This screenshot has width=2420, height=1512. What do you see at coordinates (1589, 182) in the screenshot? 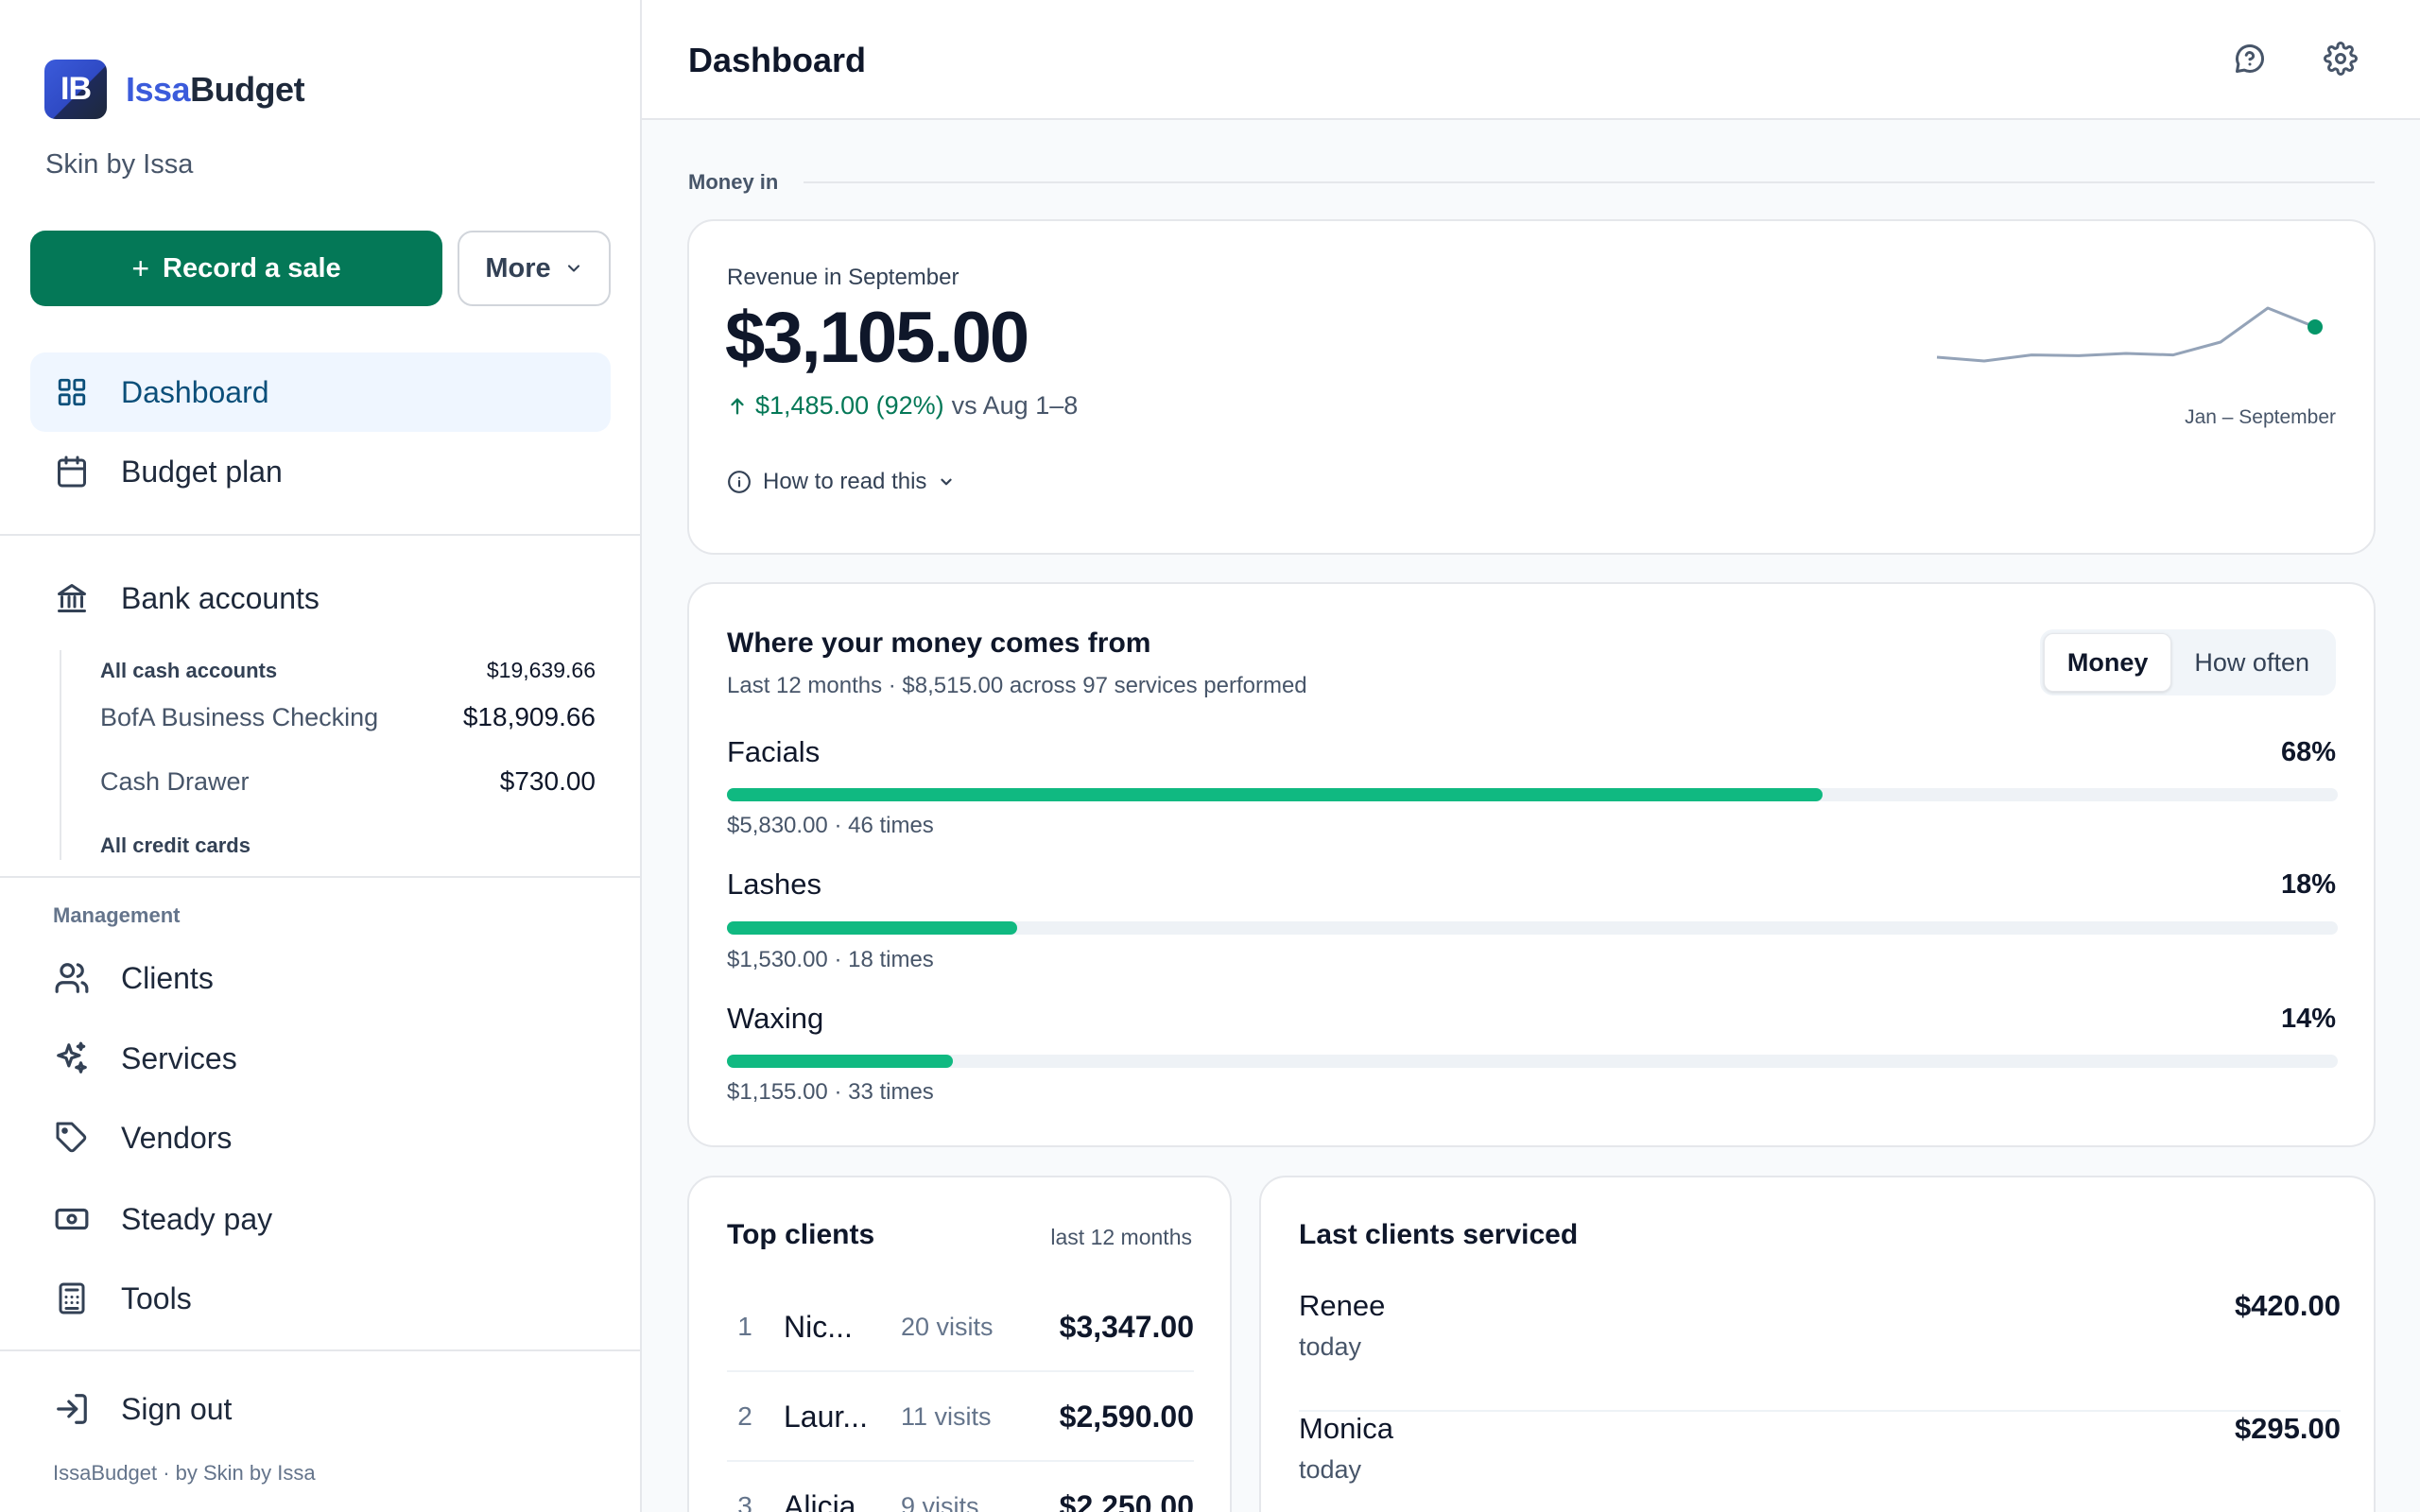
I see `section-divider` at bounding box center [1589, 182].